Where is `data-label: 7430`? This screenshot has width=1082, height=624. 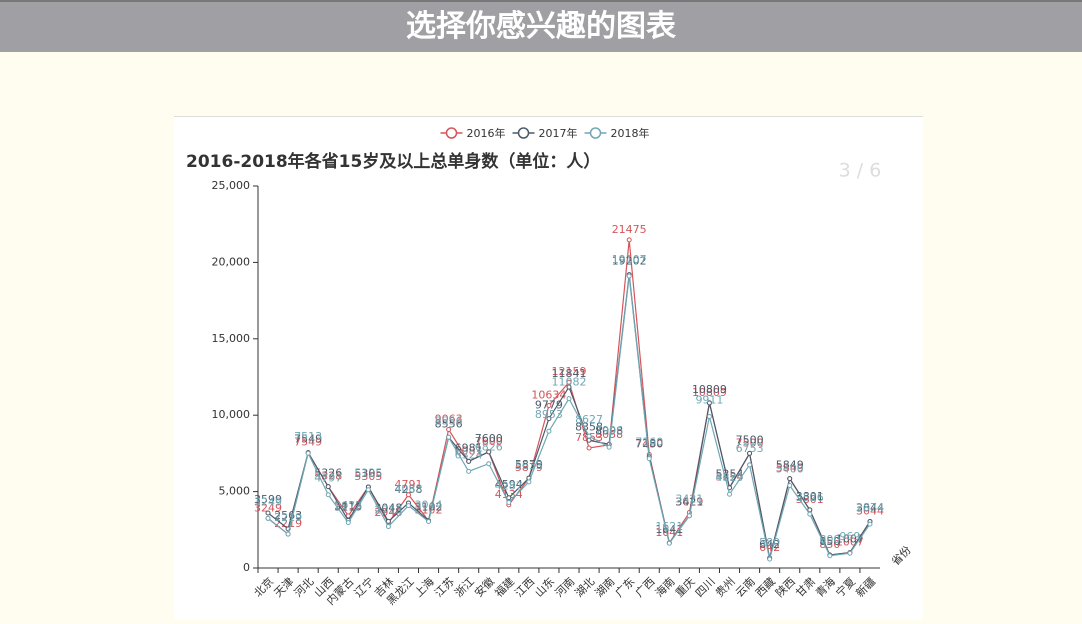
data-label: 7430 is located at coordinates (649, 443).